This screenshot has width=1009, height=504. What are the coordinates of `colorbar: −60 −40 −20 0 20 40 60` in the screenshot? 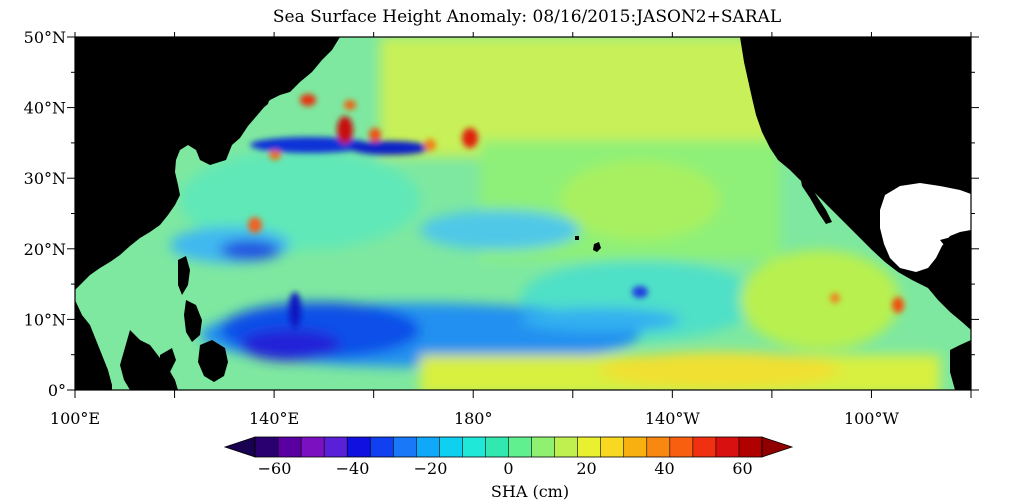 It's located at (508, 457).